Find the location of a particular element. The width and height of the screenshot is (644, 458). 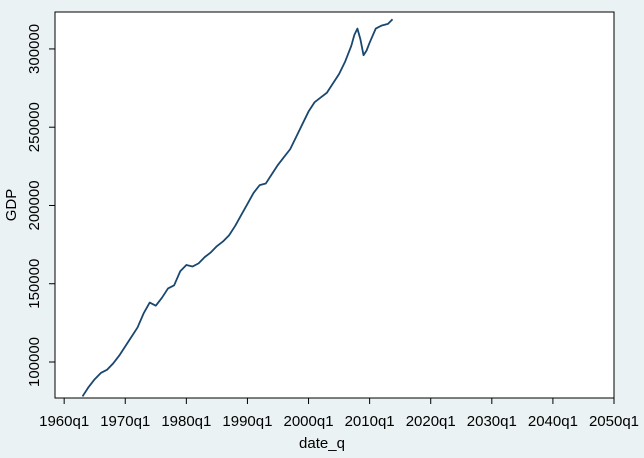

y-tick-label: 150000 is located at coordinates (34, 284).